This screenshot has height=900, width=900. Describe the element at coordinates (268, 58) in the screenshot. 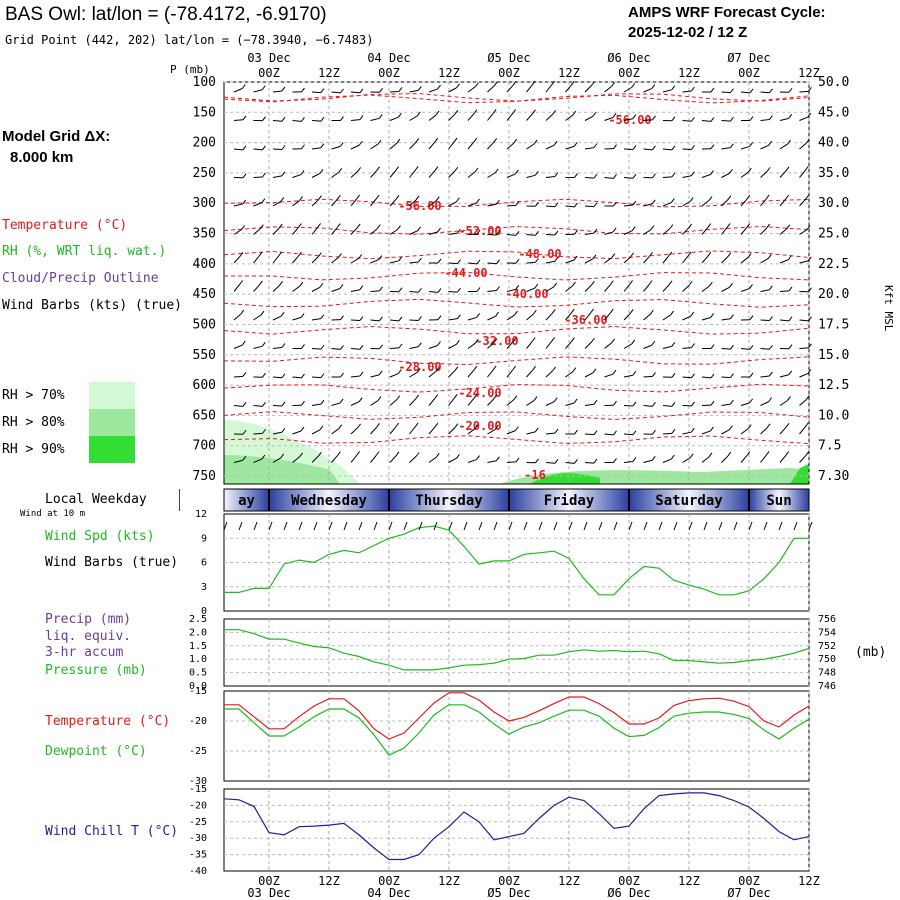

I see `upper-air-day-label: 03 Dec` at that location.